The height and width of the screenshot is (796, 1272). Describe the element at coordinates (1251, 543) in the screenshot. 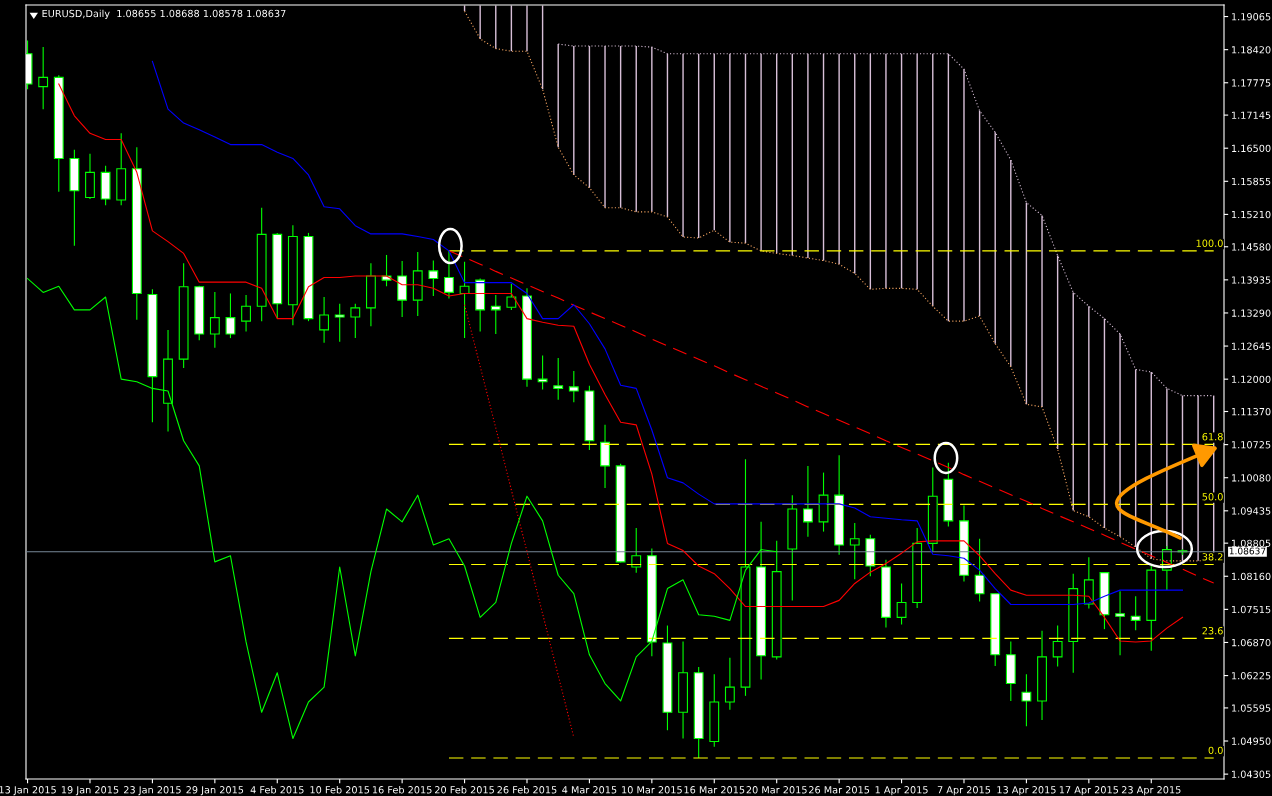

I see `y-tick-label: 1.08805` at that location.